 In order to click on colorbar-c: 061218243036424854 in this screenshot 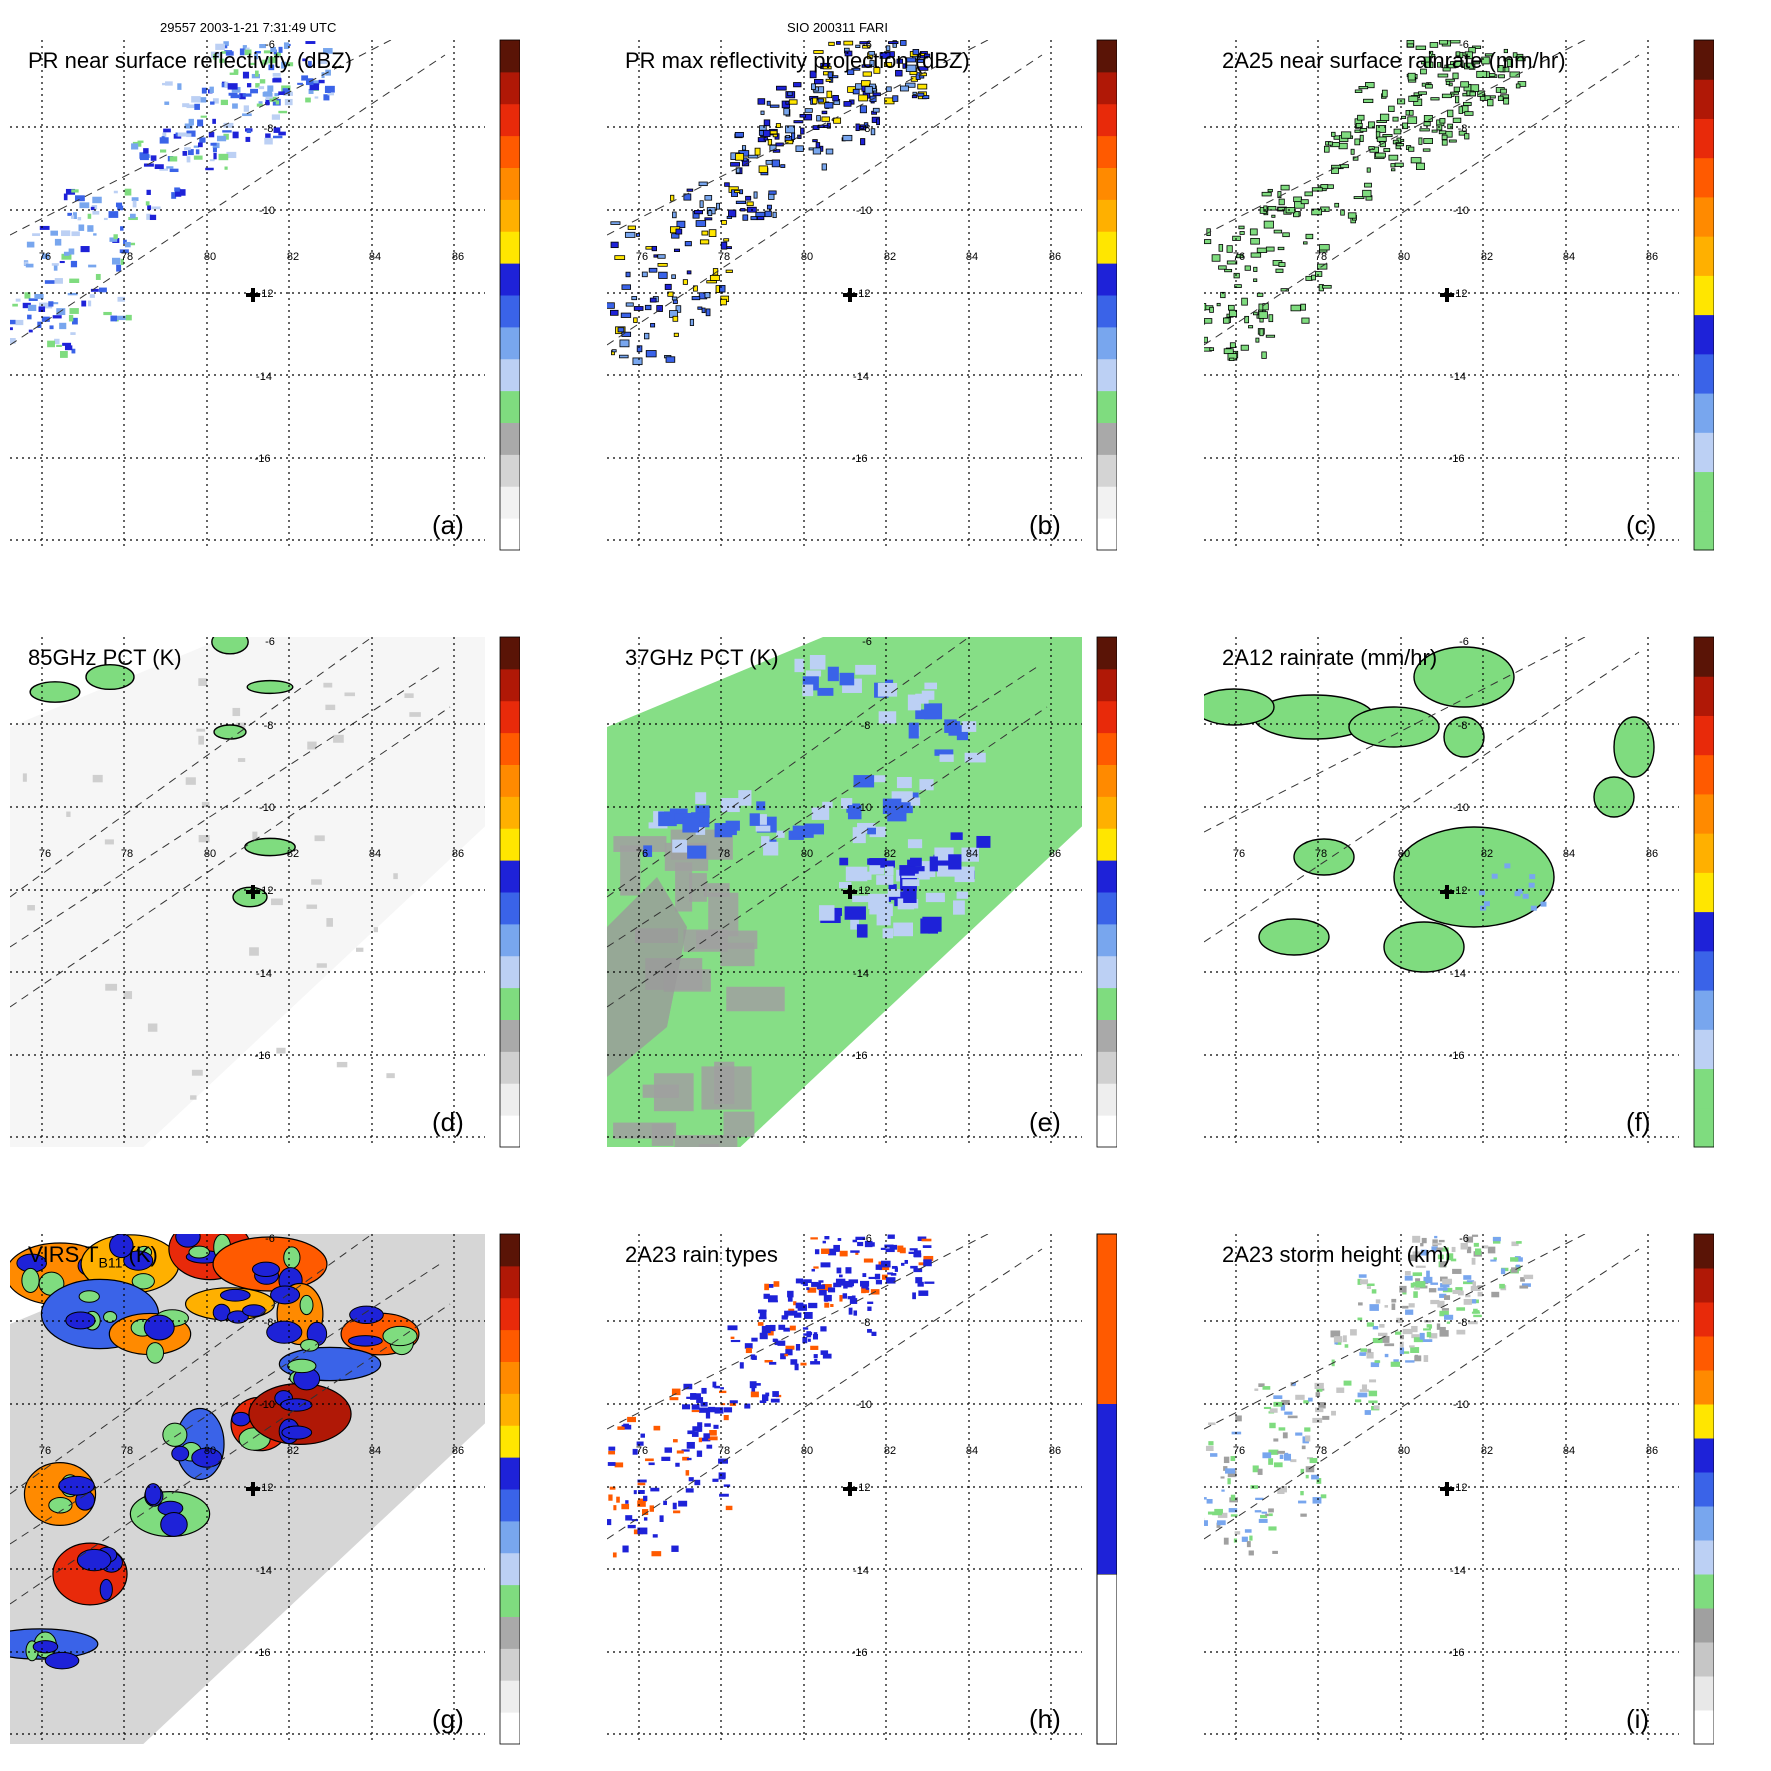, I will do `click(1703, 295)`.